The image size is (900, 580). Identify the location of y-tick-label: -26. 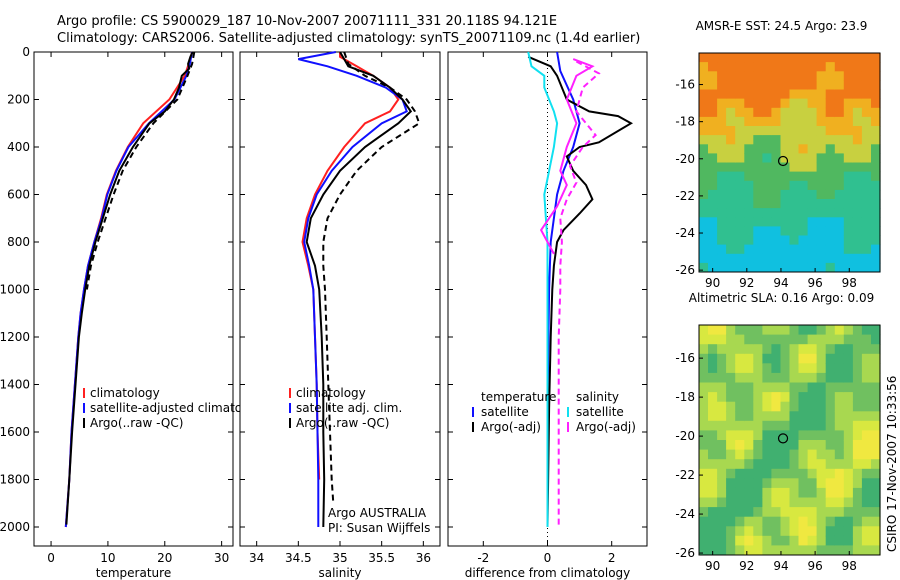
(685, 270).